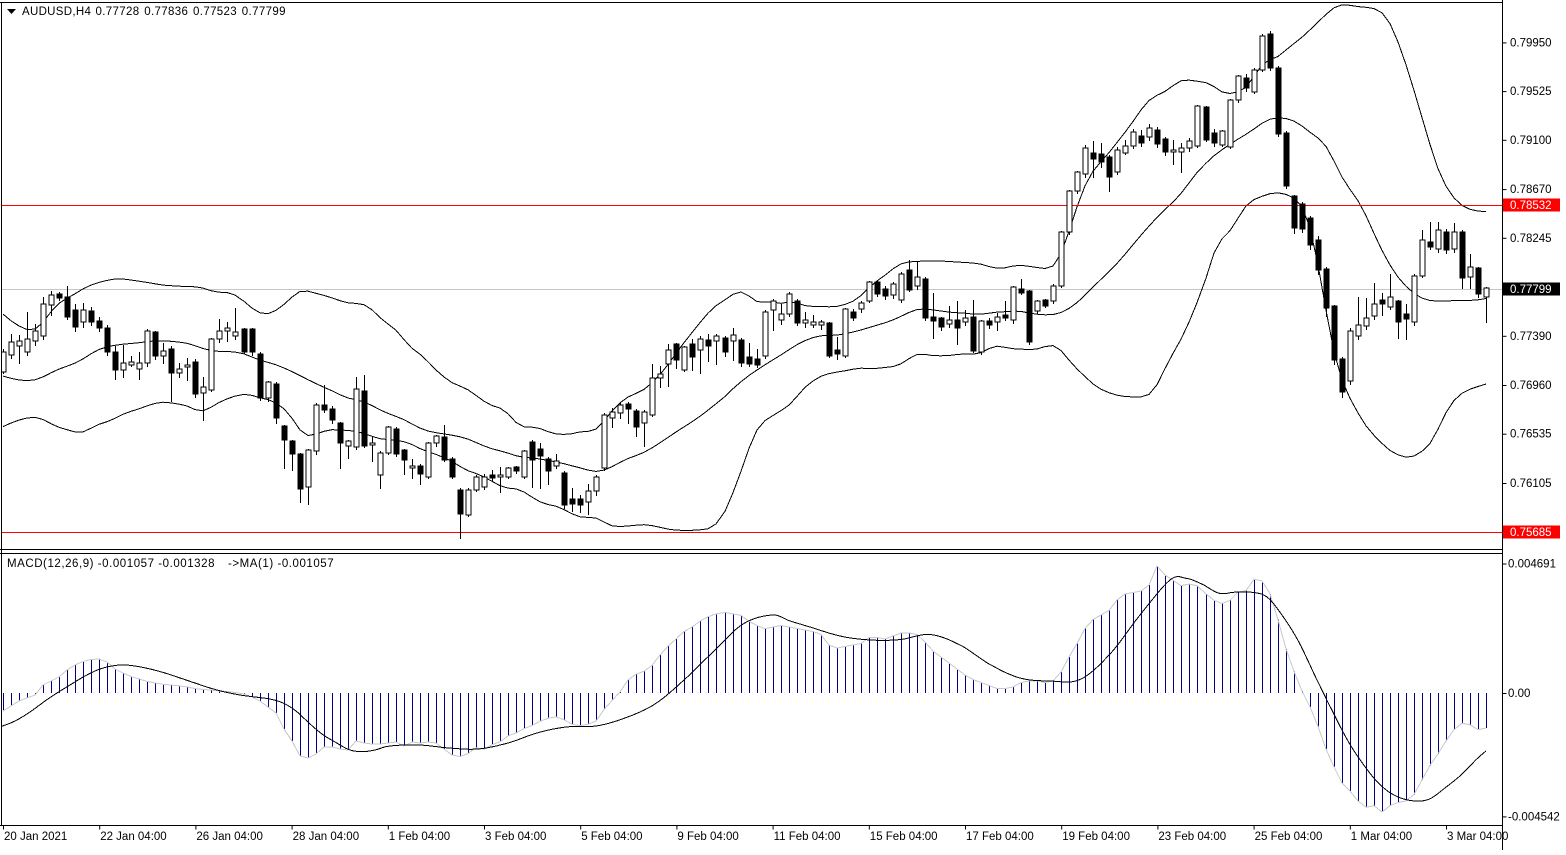  What do you see at coordinates (1531, 43) in the screenshot?
I see `svg-text: 0.79950` at bounding box center [1531, 43].